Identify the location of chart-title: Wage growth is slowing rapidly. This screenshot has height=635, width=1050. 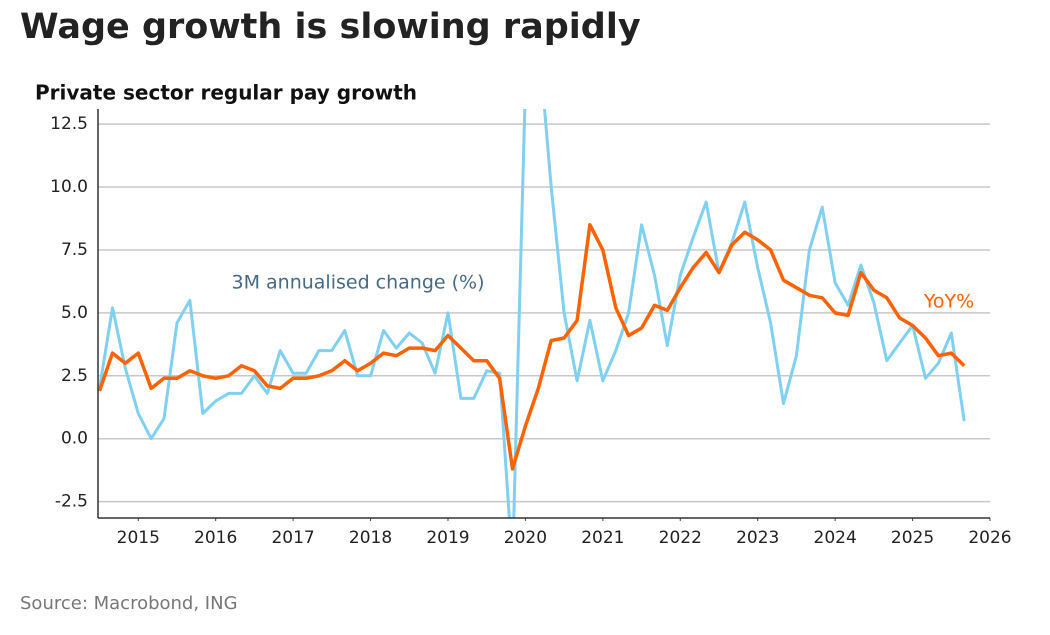
(330, 27).